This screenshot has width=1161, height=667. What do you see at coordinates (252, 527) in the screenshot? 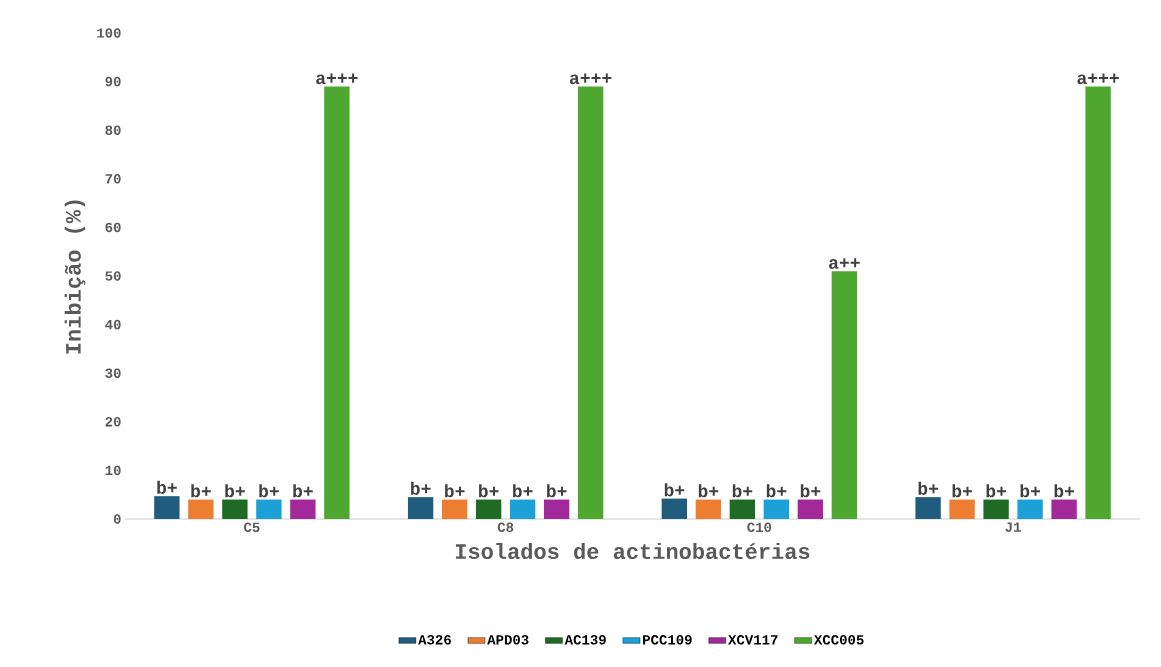
I see `x-tick-label: C5` at bounding box center [252, 527].